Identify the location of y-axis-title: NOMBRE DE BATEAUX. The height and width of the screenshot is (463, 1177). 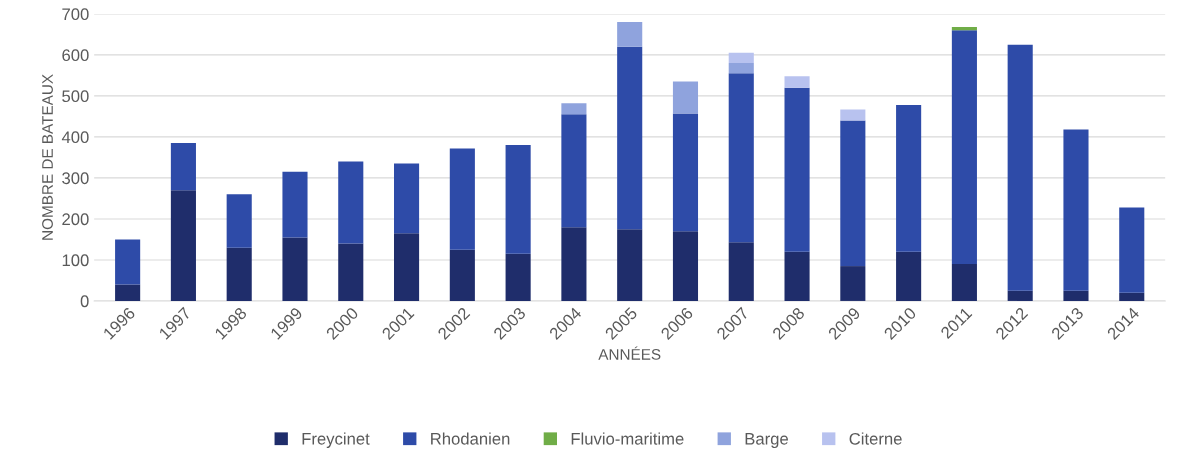
(47, 157).